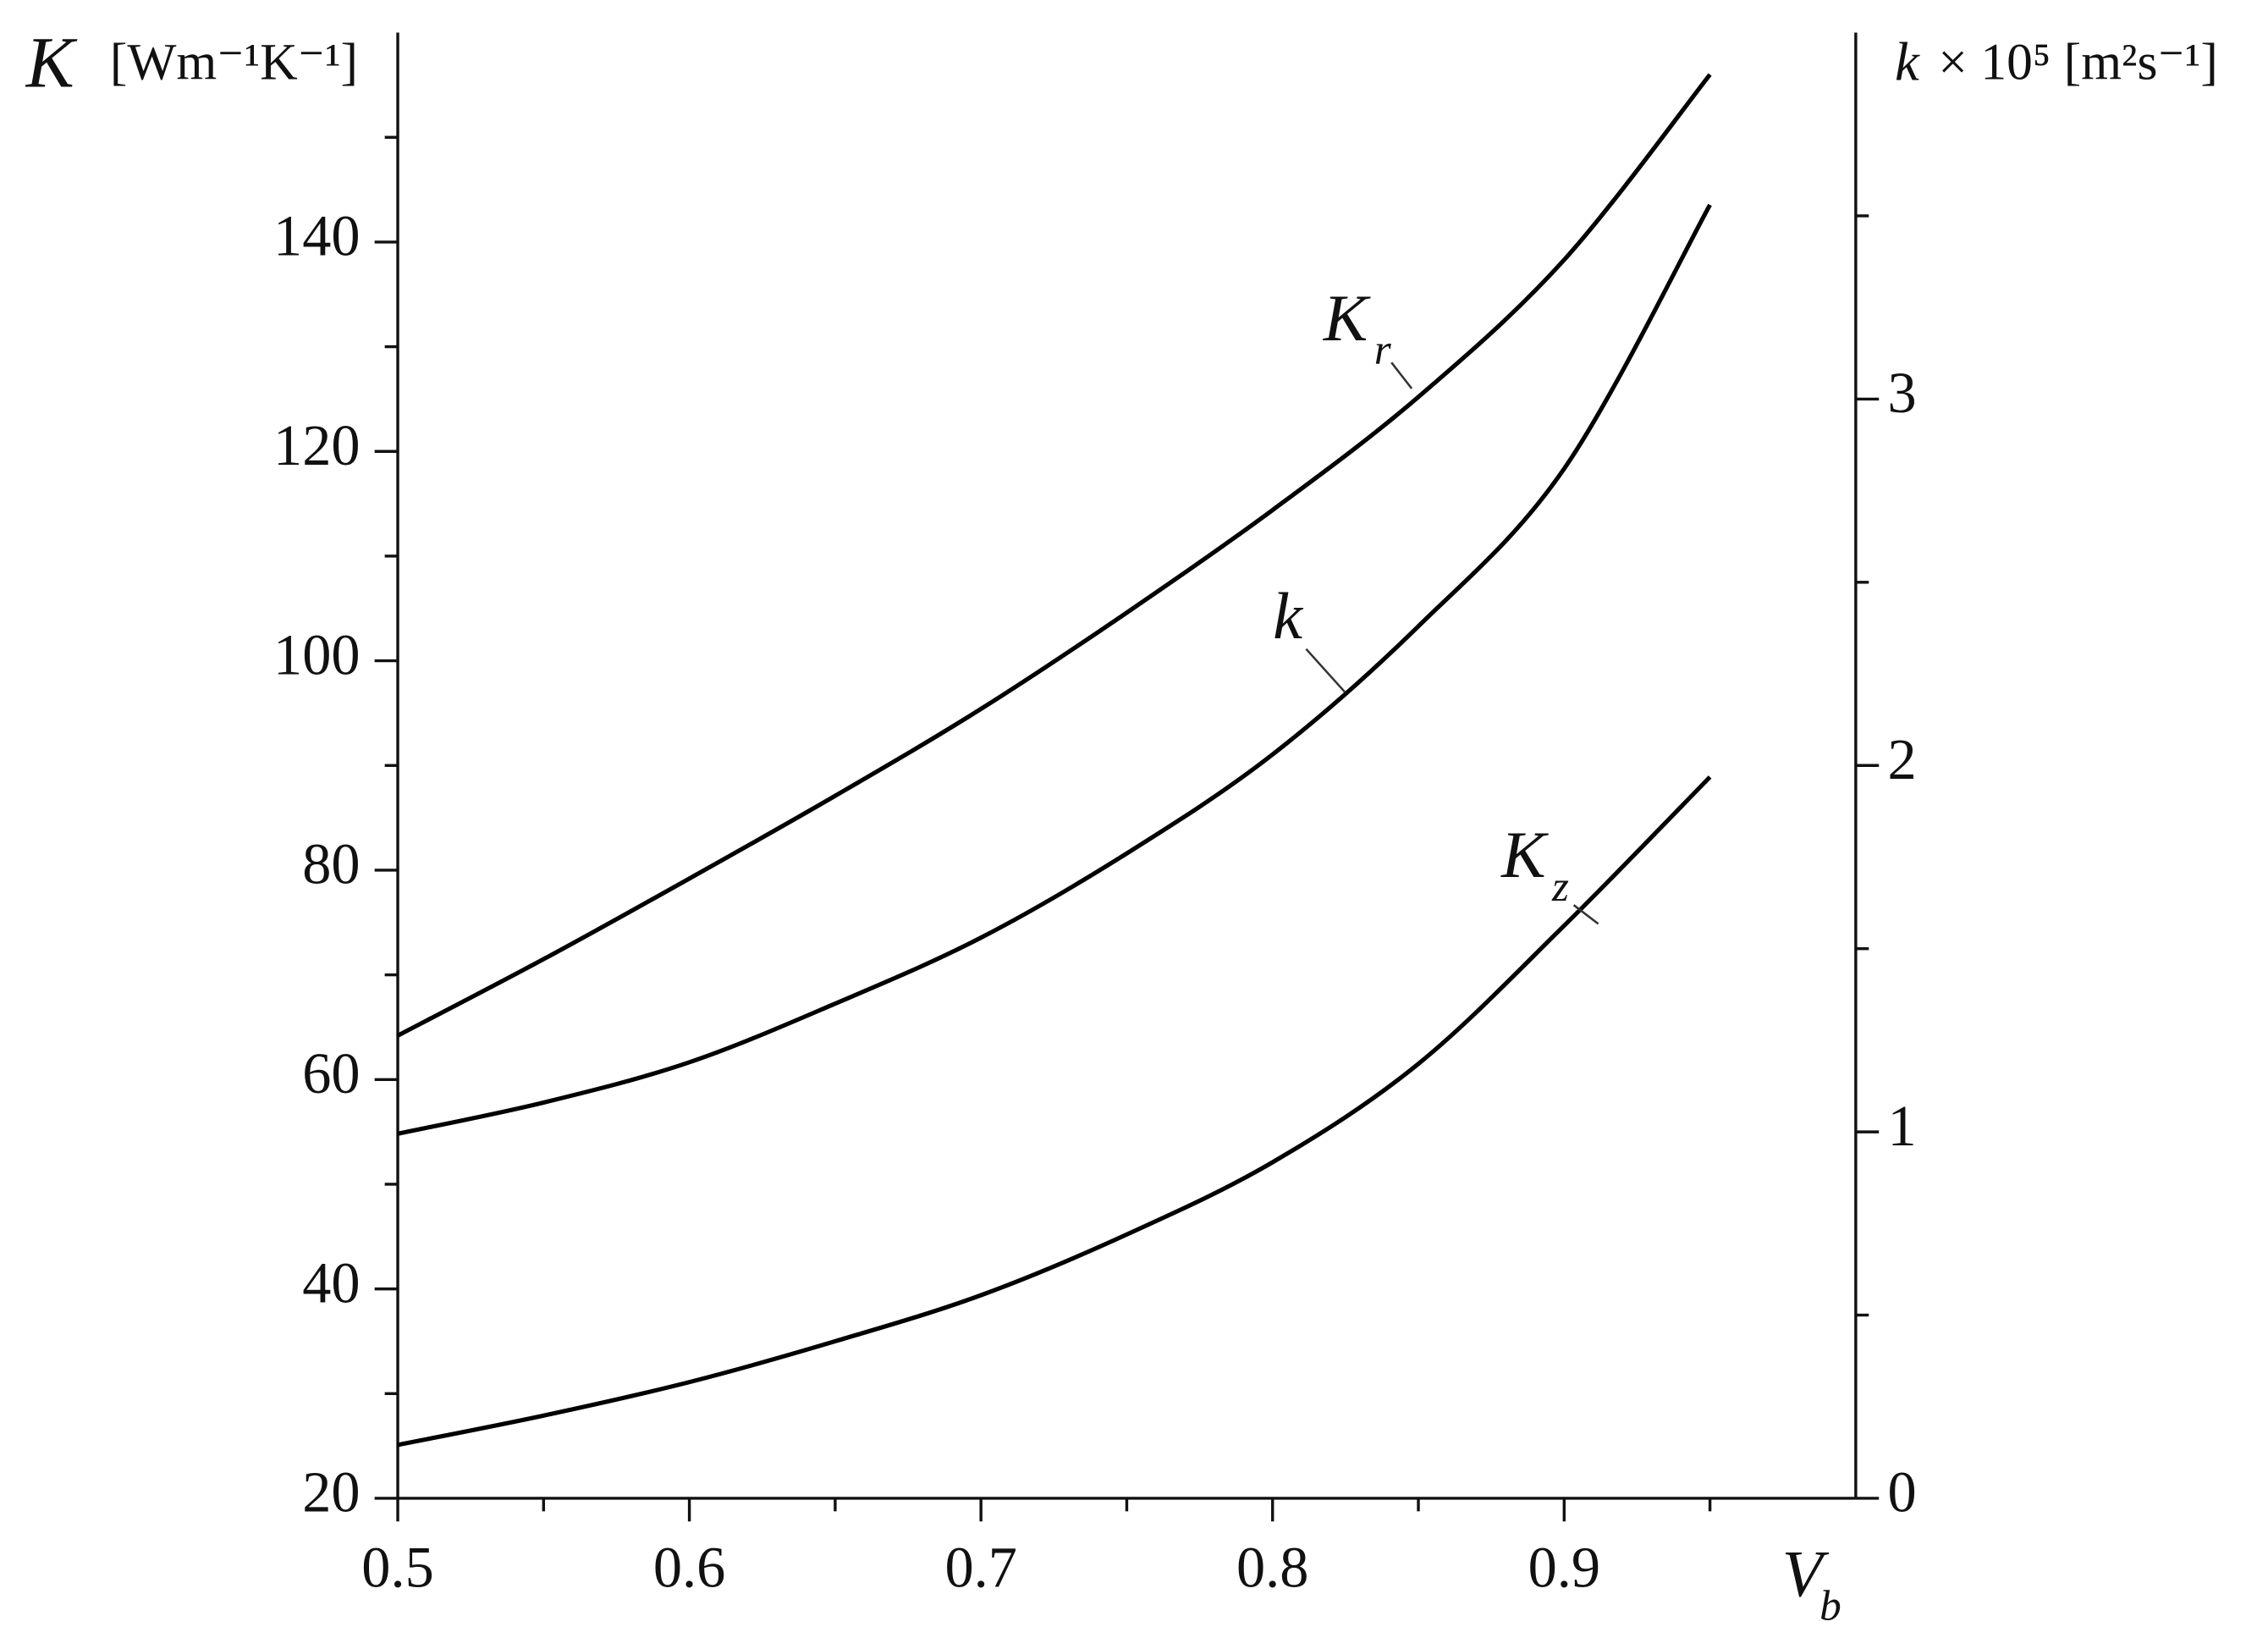  What do you see at coordinates (1901, 1126) in the screenshot?
I see `y2-tick-label: 1` at bounding box center [1901, 1126].